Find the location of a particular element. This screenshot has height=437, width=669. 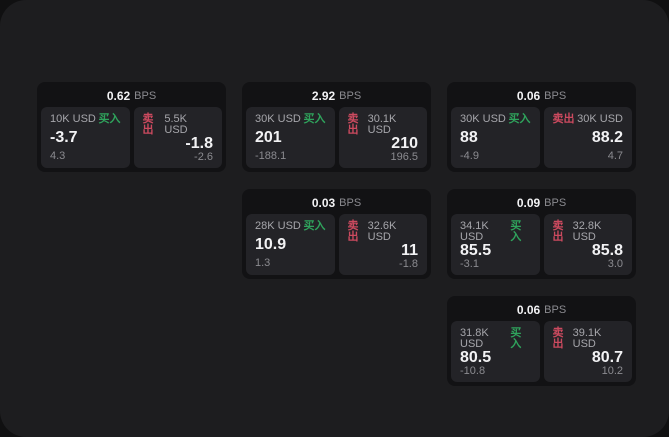

buy-quote-panel: 10K USD 买入 -3.7 4.3 is located at coordinates (85, 137).